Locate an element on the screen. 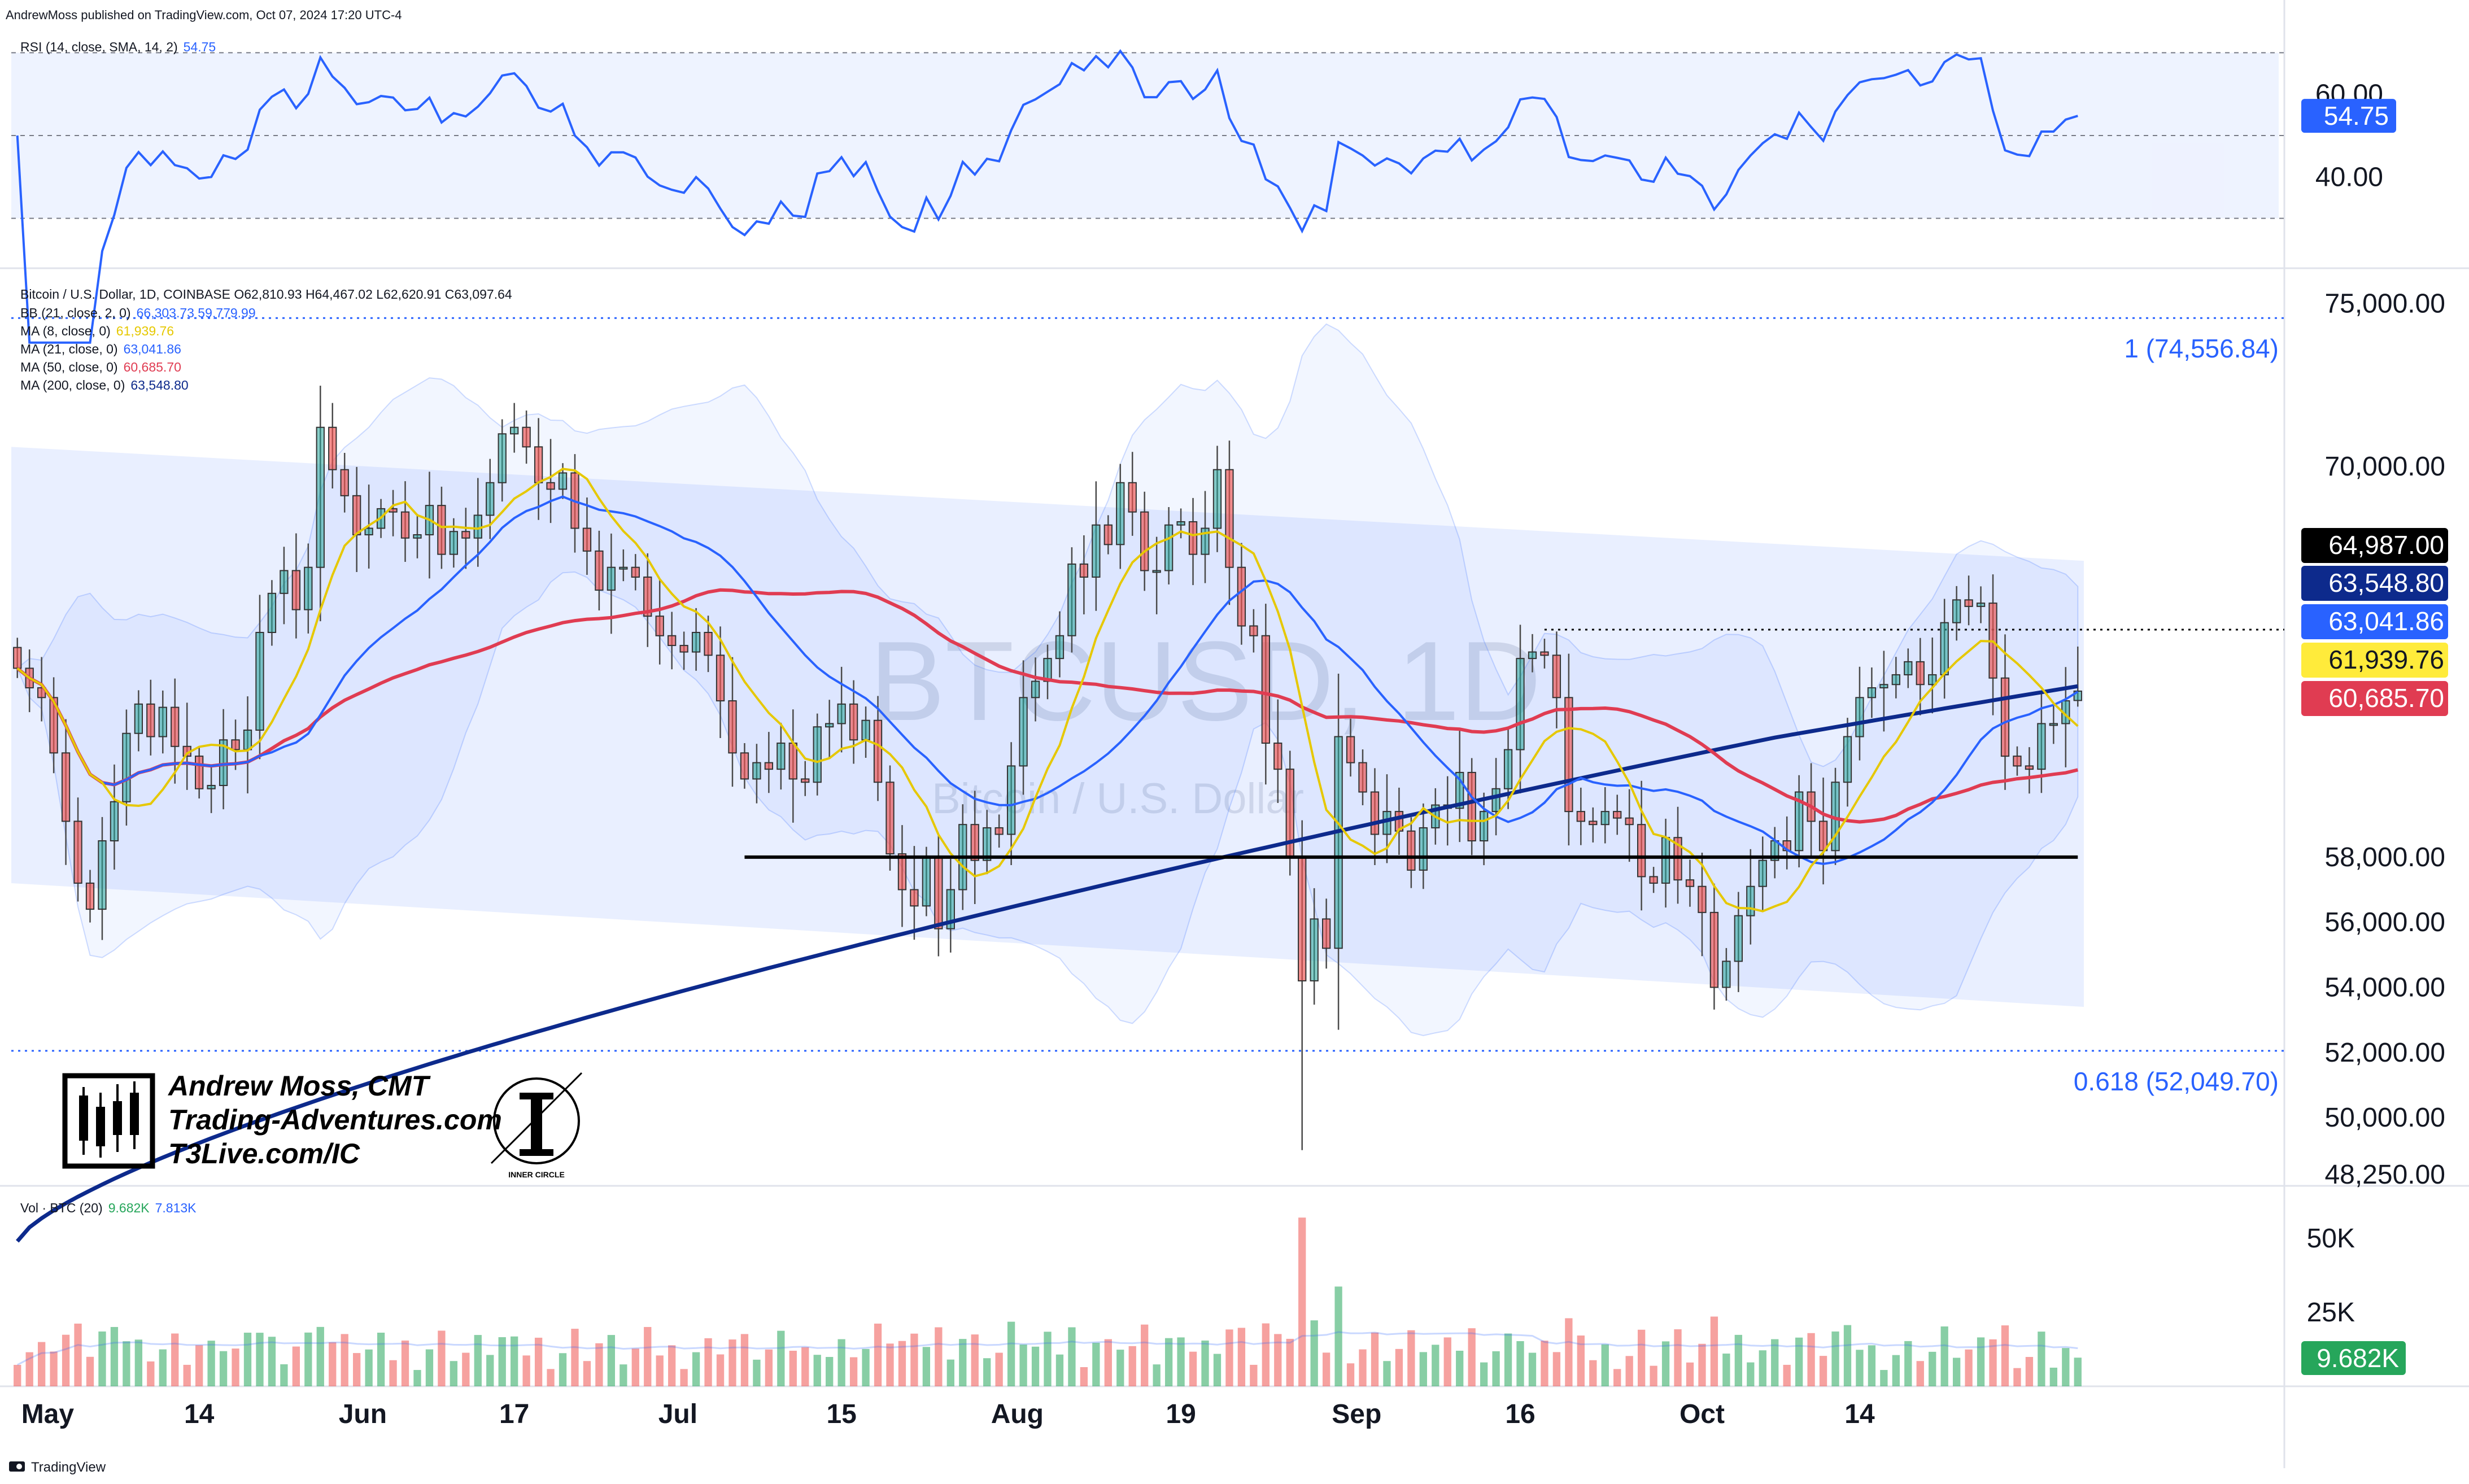 Image resolution: width=2469 pixels, height=1484 pixels. price-axis-label: 56,000.00 is located at coordinates (2384, 922).